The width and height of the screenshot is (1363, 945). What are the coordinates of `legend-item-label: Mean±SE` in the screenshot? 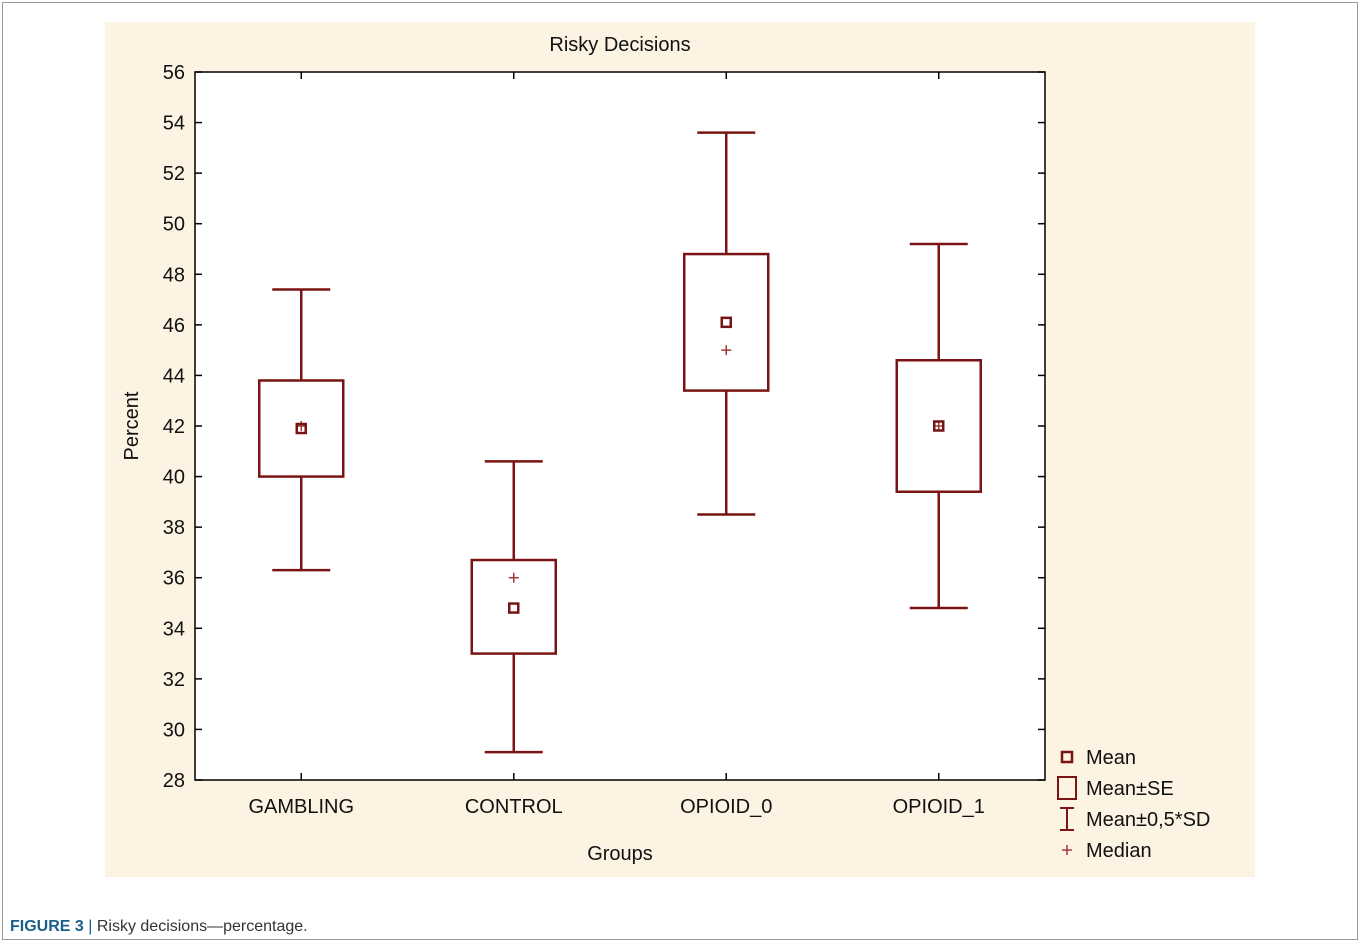 It's located at (1130, 789).